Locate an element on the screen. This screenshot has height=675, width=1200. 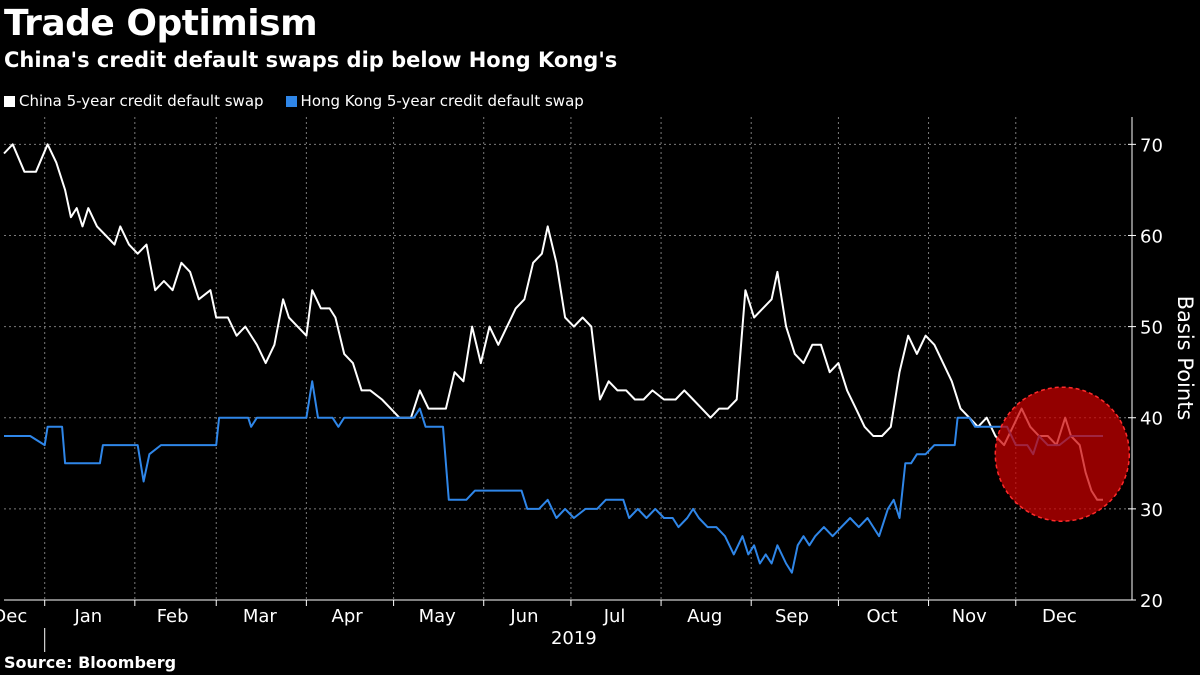
highlight-circle-shape is located at coordinates (1062, 454).